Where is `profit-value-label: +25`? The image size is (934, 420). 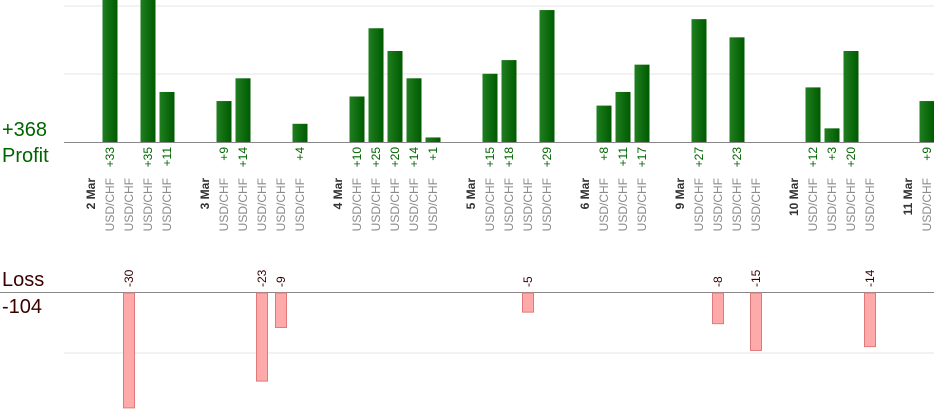
profit-value-label: +25 is located at coordinates (376, 157).